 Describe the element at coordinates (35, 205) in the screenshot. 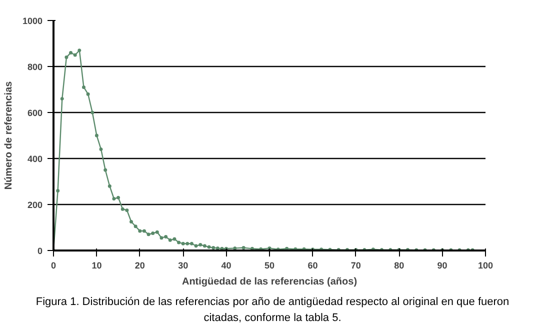

I see `y-tick-label: 200` at that location.